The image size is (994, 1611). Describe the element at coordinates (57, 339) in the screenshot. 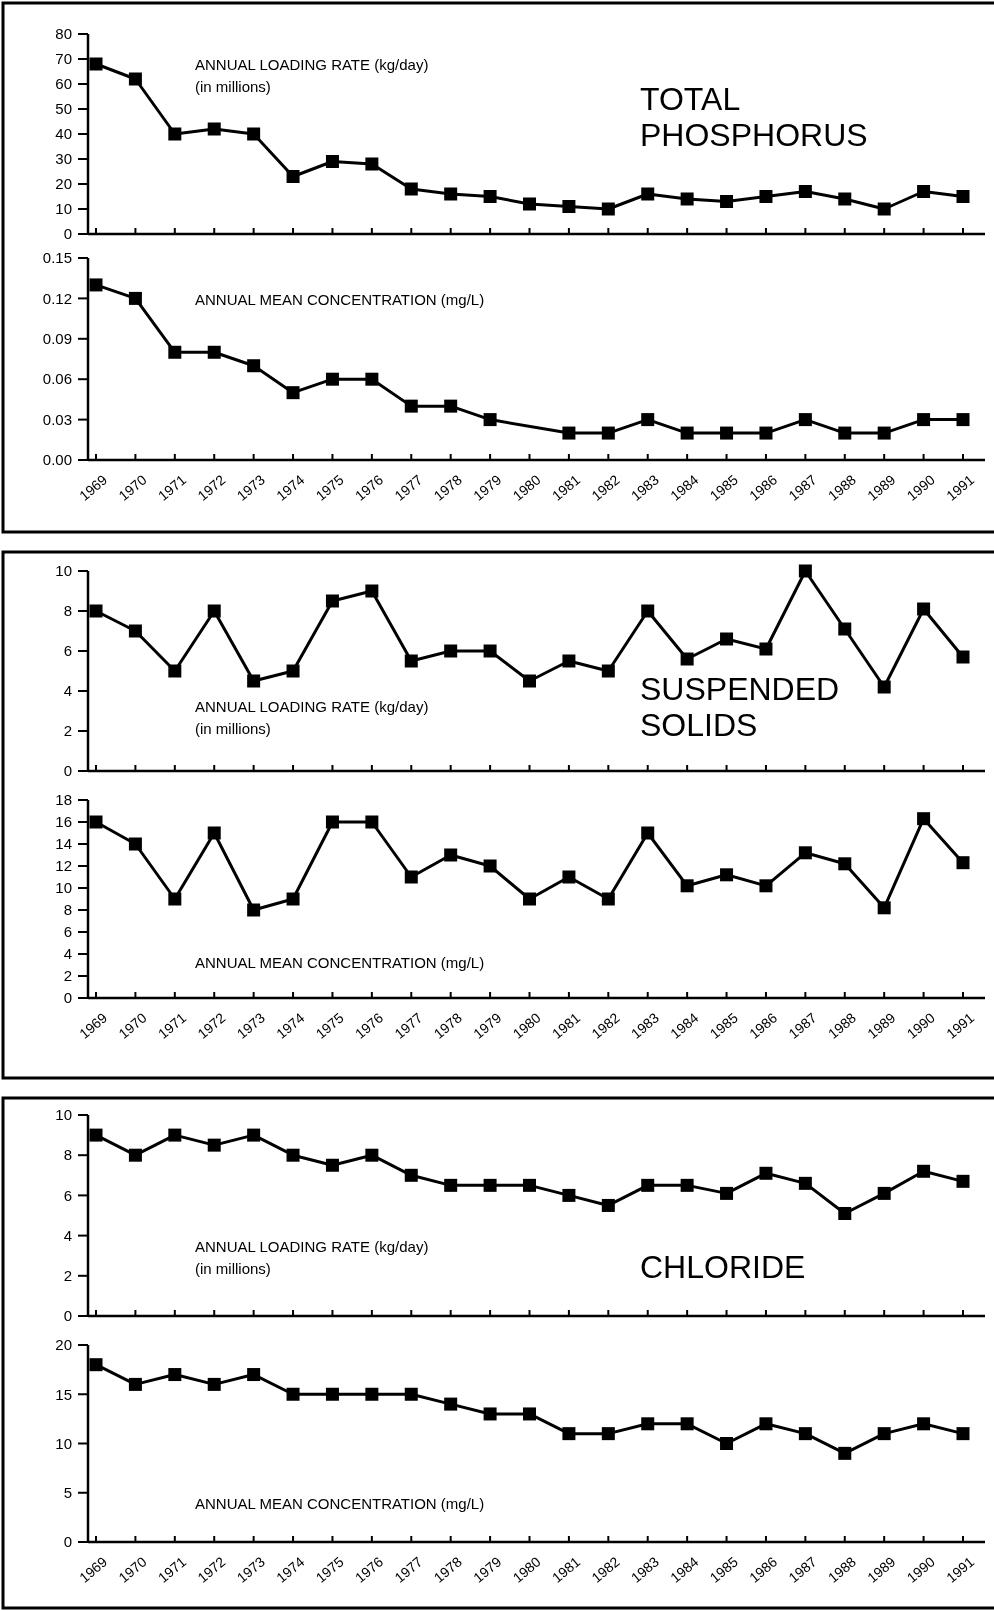

I see `y-tick-label: 0.09` at that location.